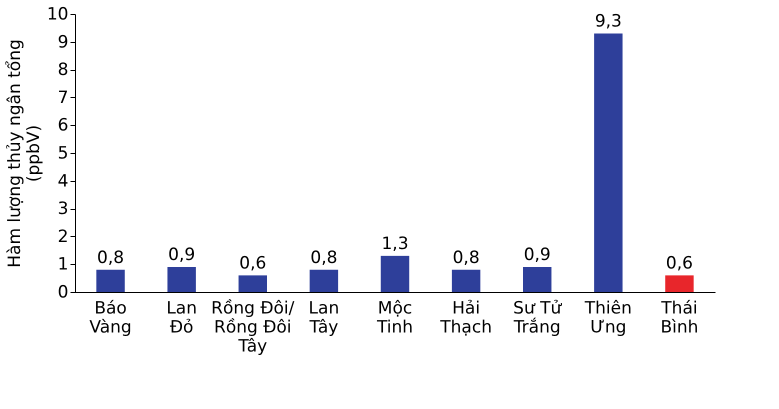  What do you see at coordinates (395, 244) in the screenshot?
I see `data-label: 1,3` at bounding box center [395, 244].